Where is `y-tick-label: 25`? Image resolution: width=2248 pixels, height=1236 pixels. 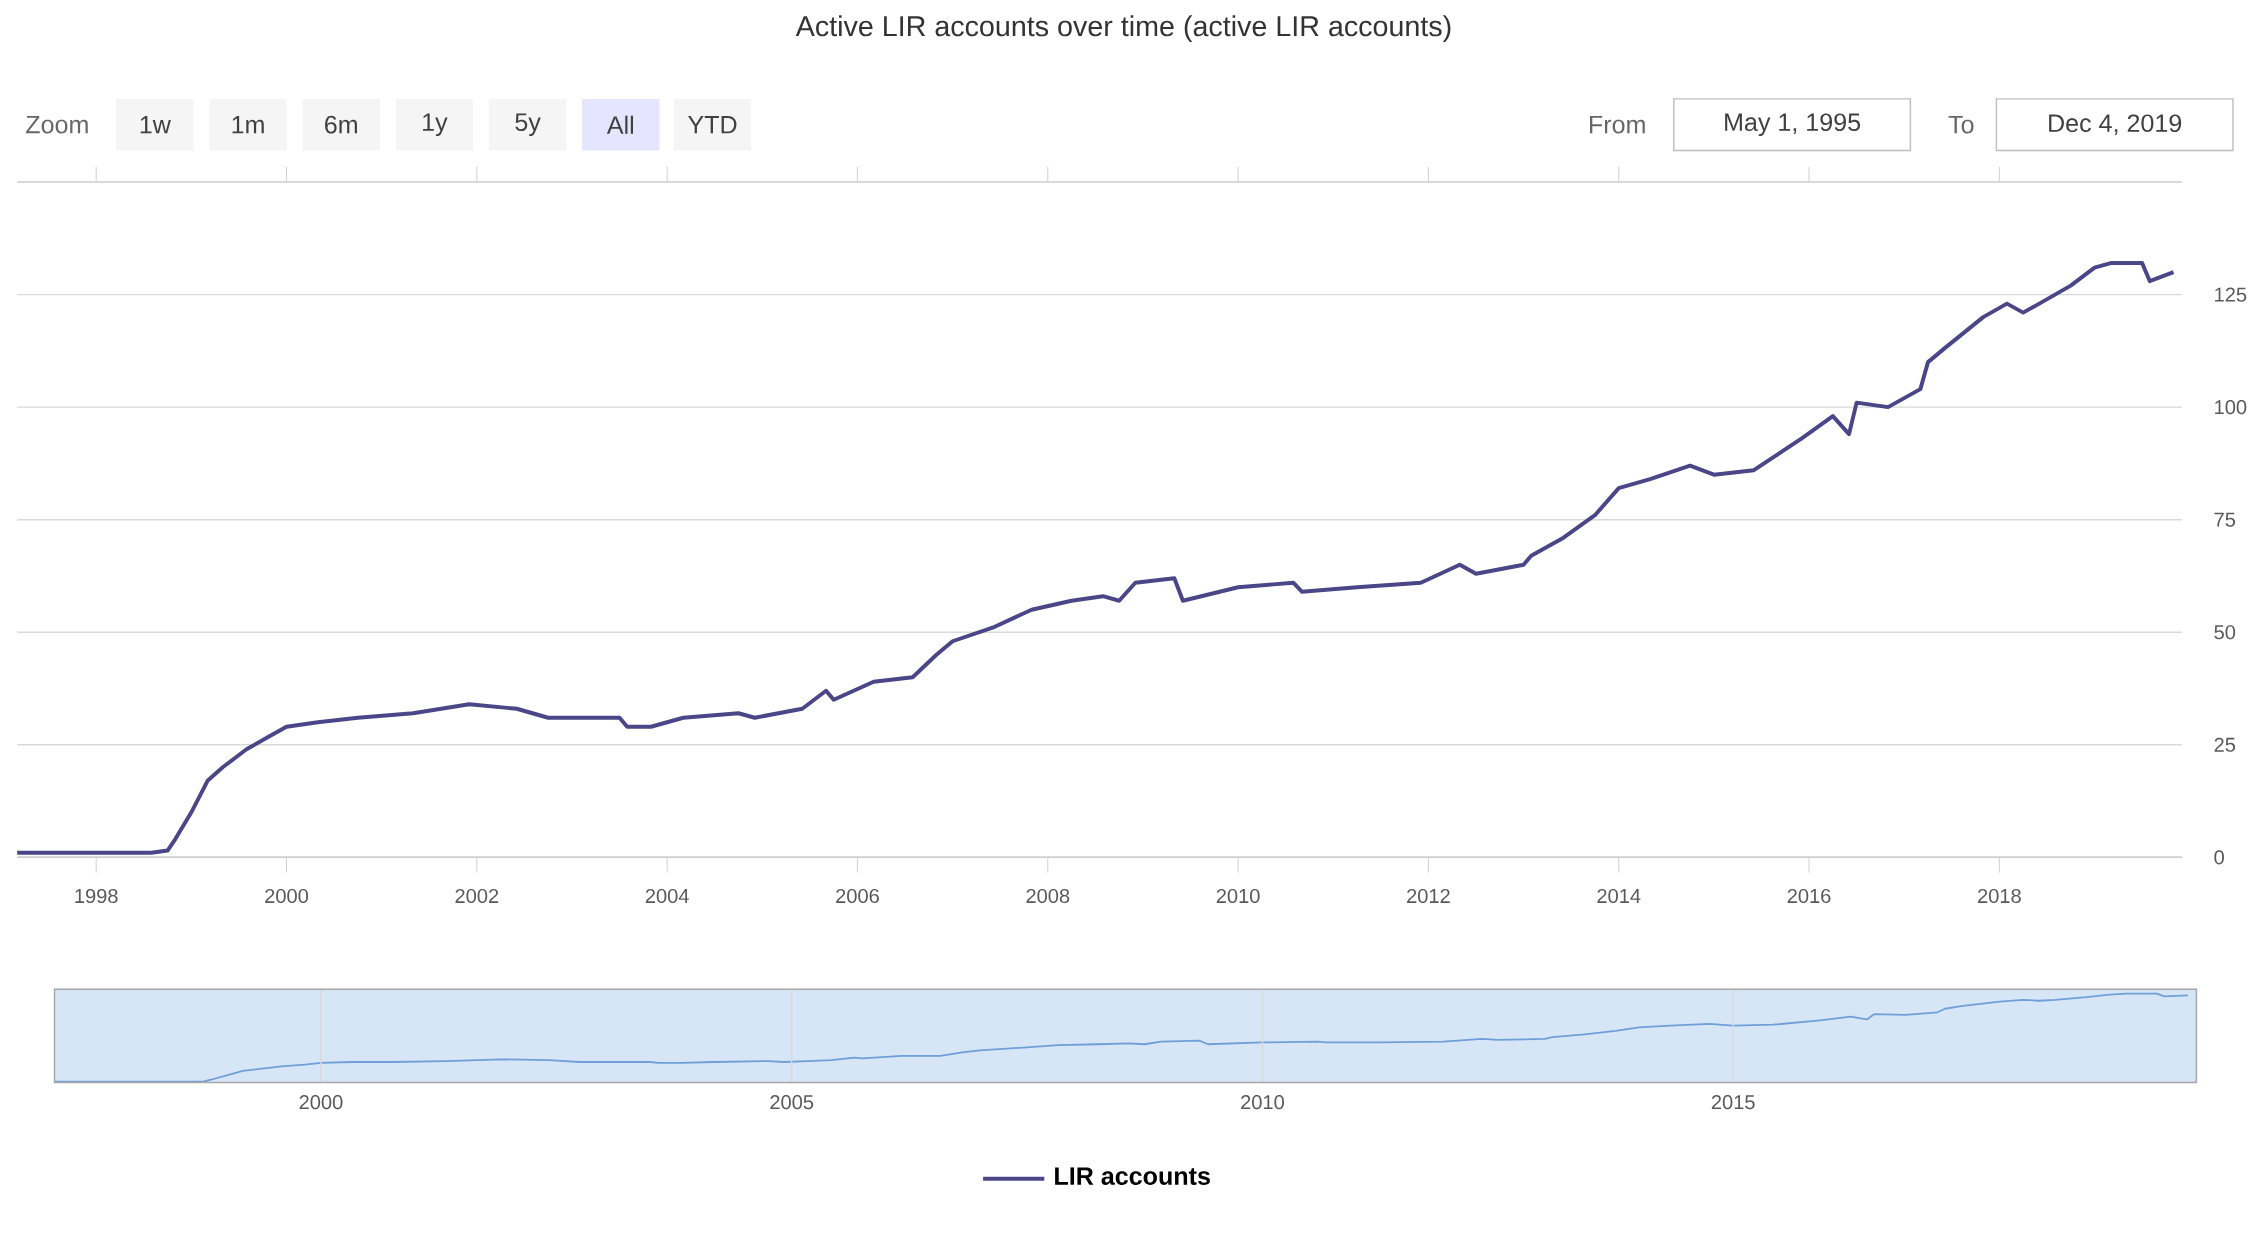 y-tick-label: 25 is located at coordinates (2225, 744).